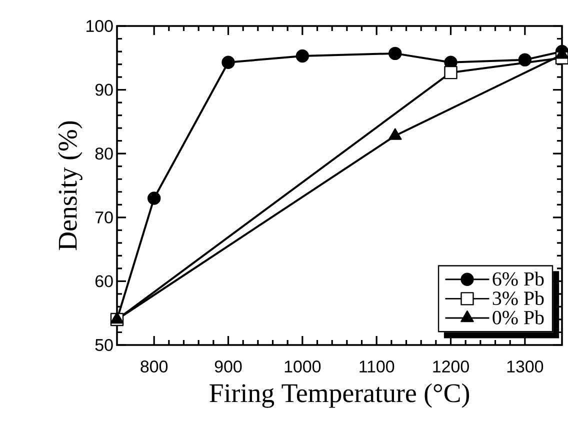  What do you see at coordinates (154, 366) in the screenshot?
I see `x-tick-label: 800` at bounding box center [154, 366].